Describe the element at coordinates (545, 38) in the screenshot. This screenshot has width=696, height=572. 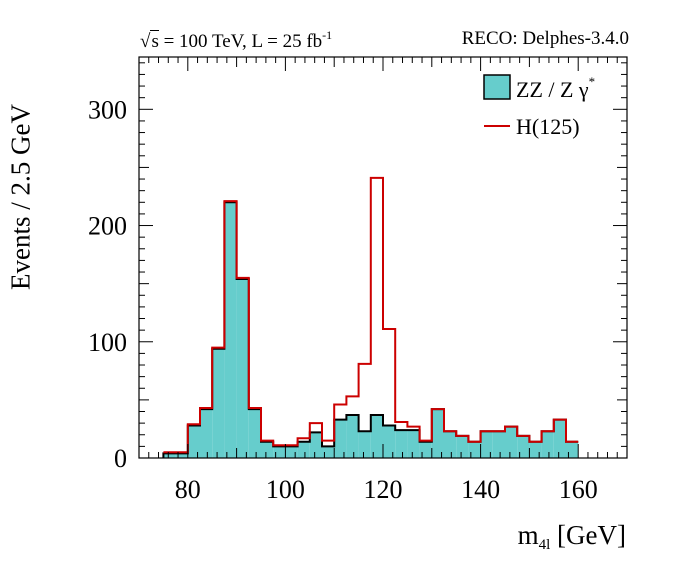
I see `reco-label: RECO: Delphes-3.4.0` at that location.